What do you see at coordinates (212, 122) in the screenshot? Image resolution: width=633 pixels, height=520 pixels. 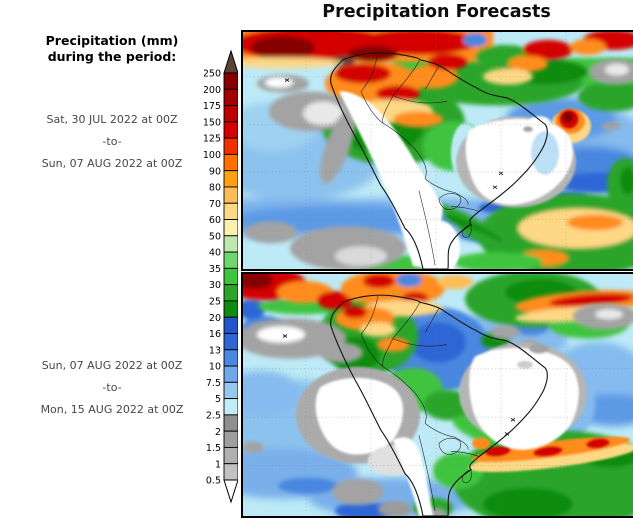 I see `colorbar-tick-label: 150` at bounding box center [212, 122].